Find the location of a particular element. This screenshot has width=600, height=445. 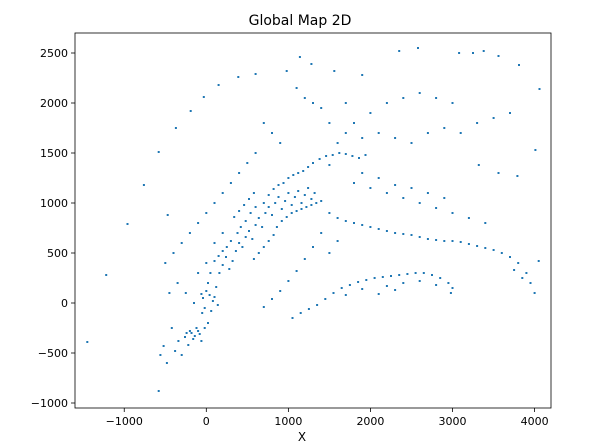

y-tick-label: −500 is located at coordinates (53, 353).